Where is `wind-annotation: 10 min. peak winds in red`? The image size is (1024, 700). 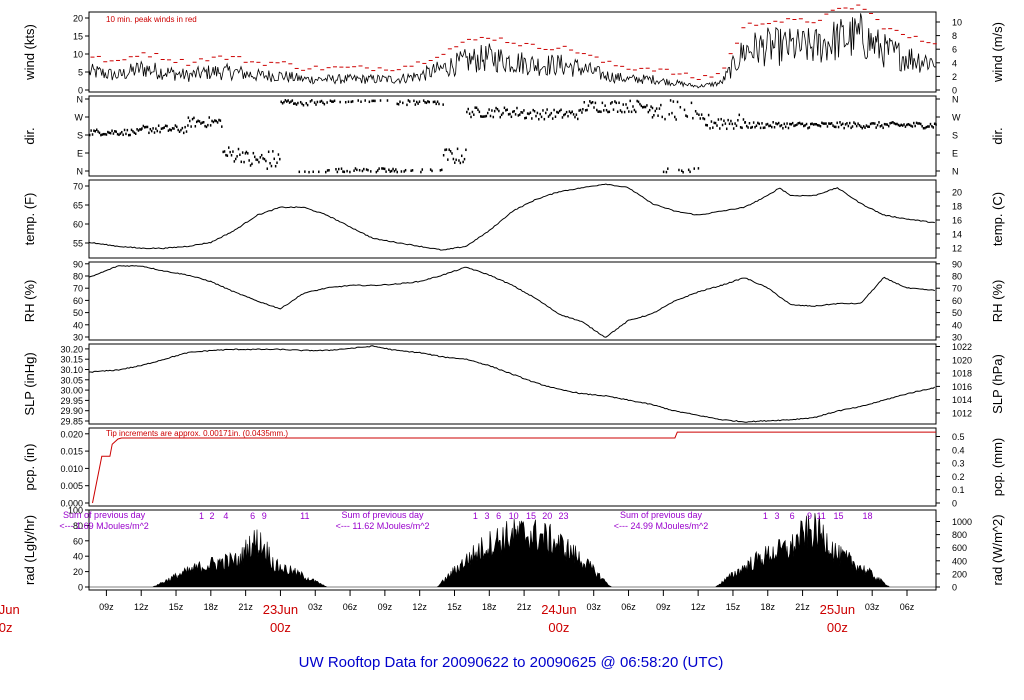 wind-annotation: 10 min. peak winds in red is located at coordinates (151, 19).